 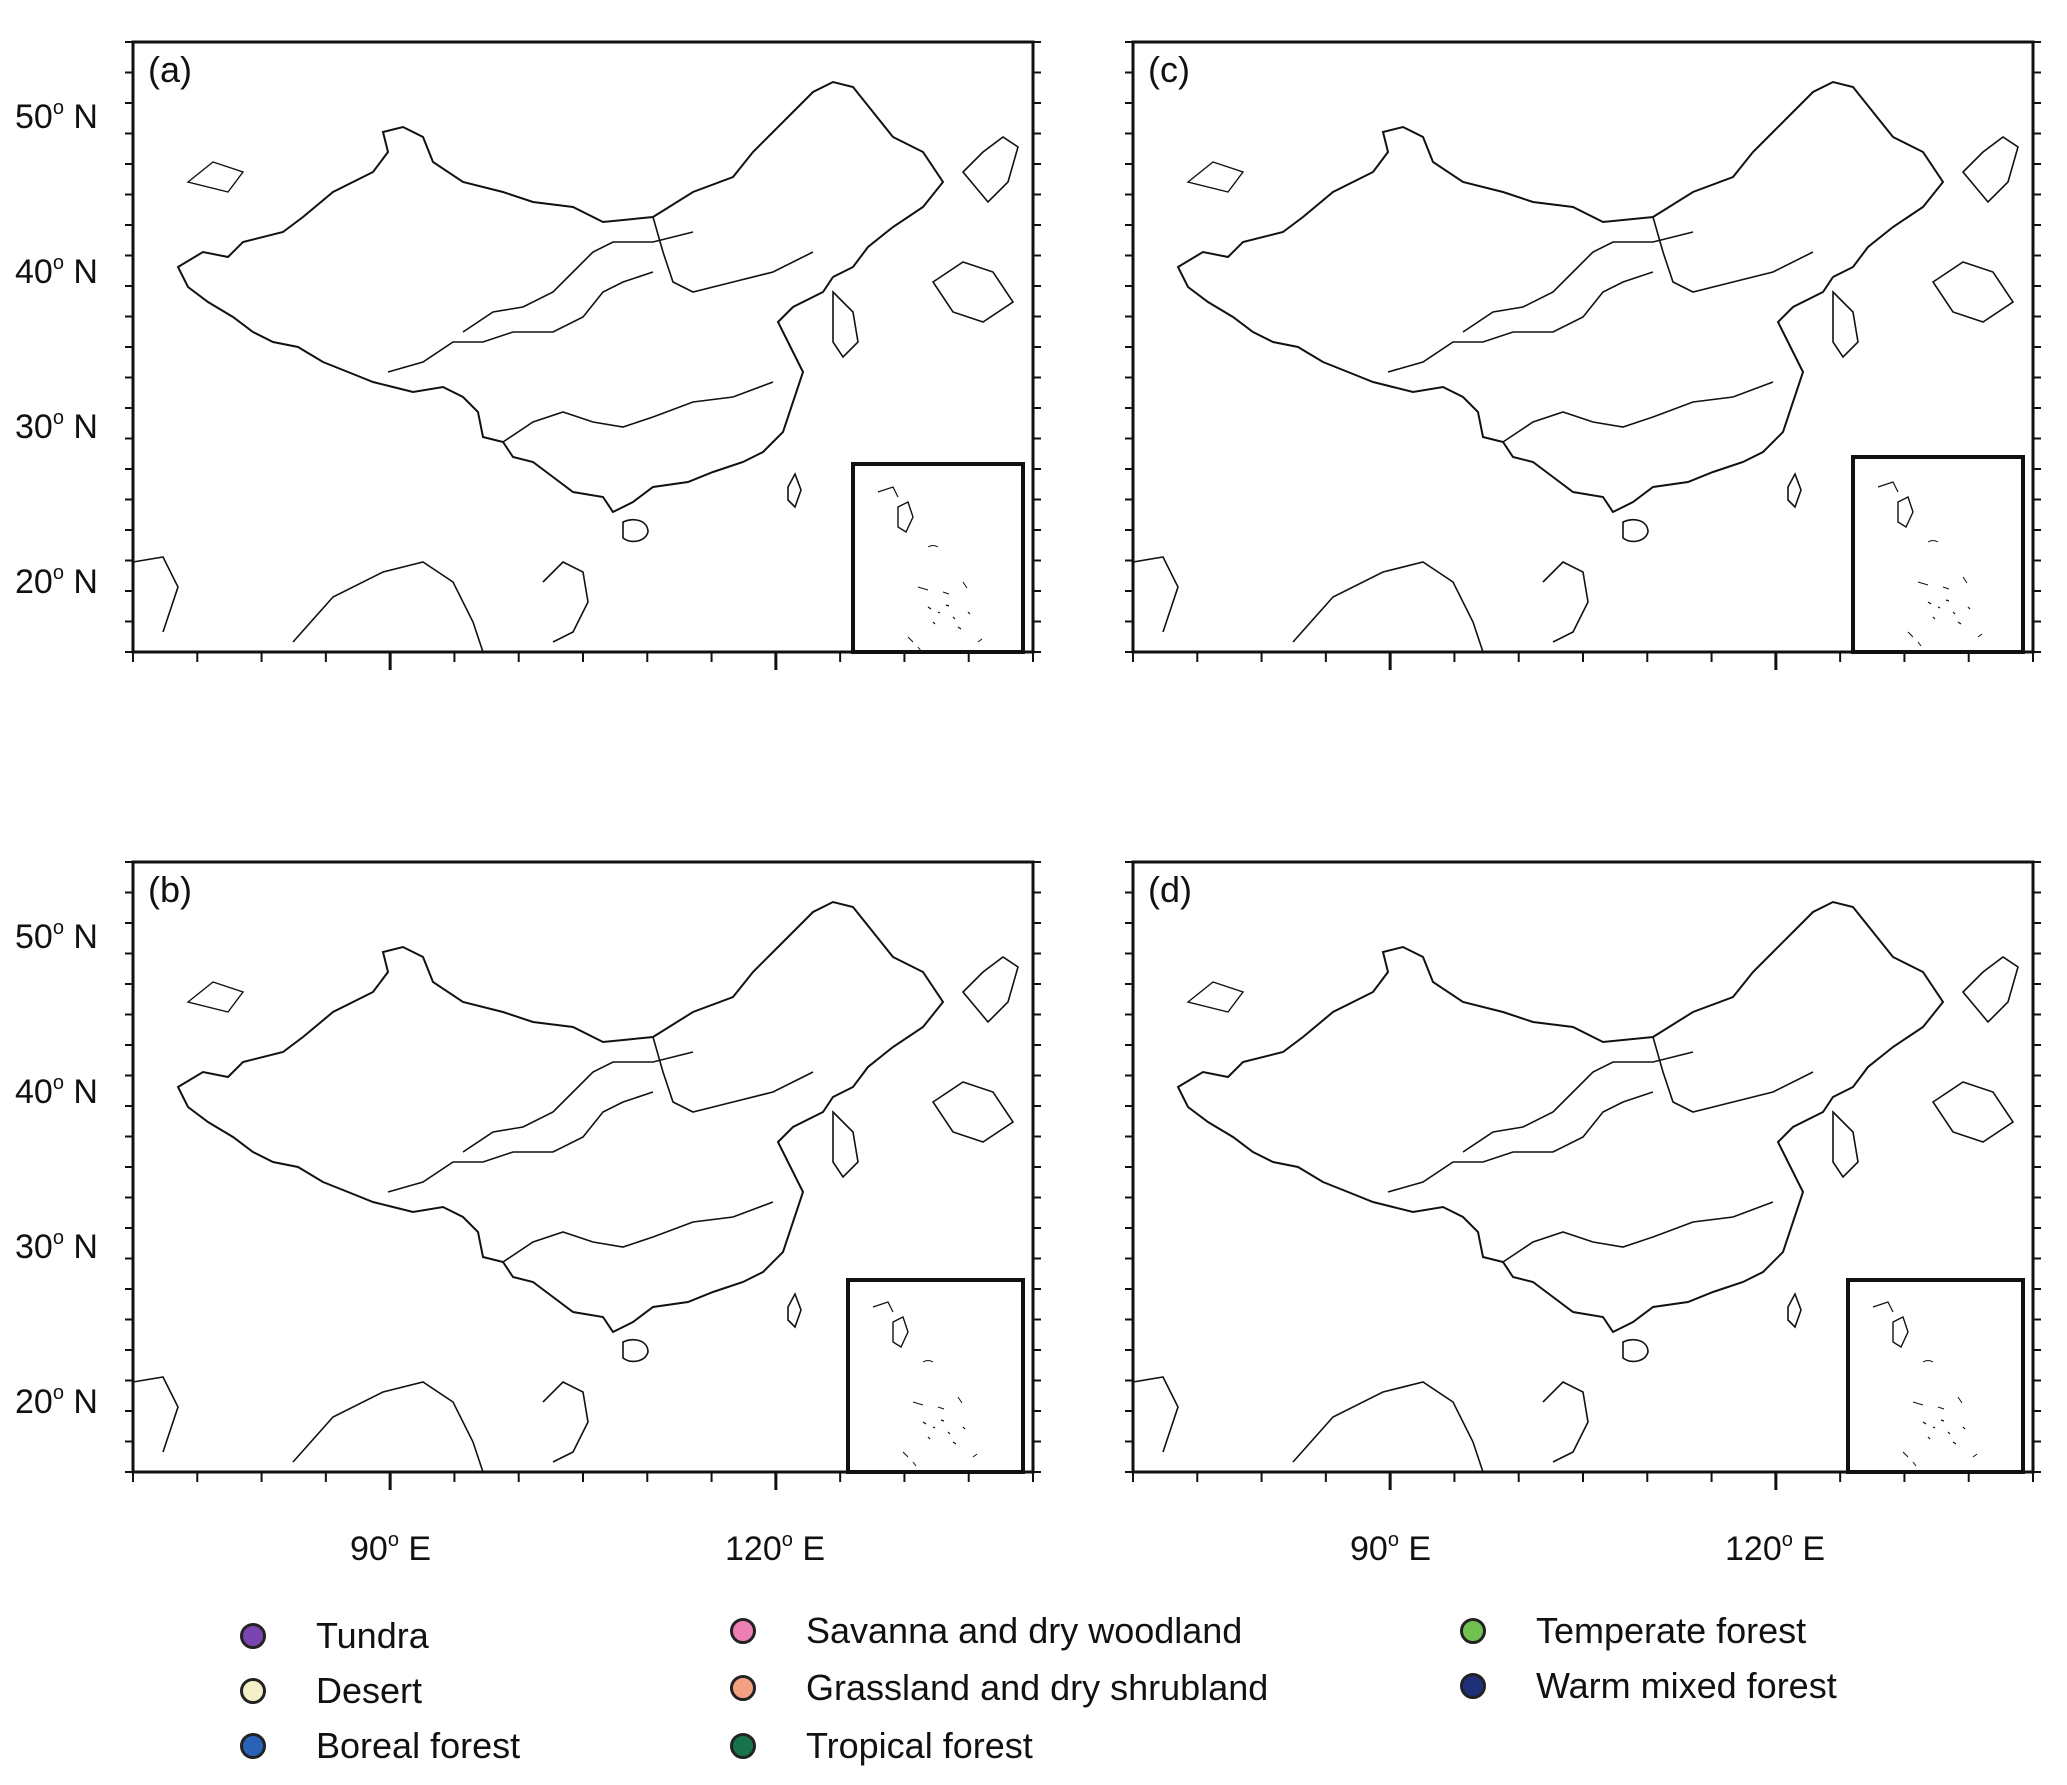 What do you see at coordinates (56, 349) in the screenshot?
I see `lat-labels-top: 50o N 40o N 30o N 20o N` at bounding box center [56, 349].